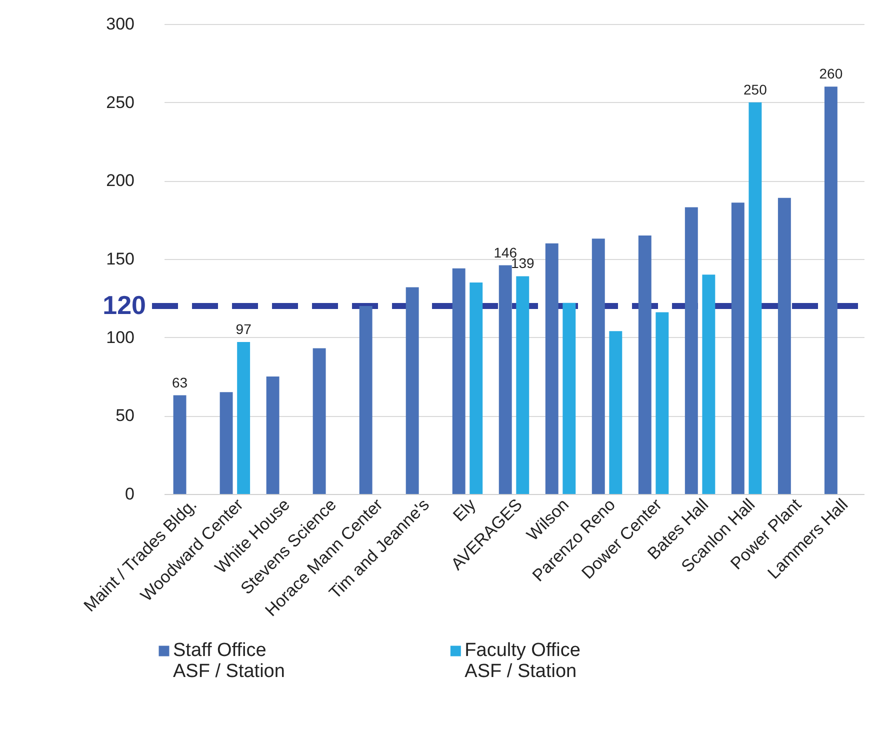 The height and width of the screenshot is (753, 884). What do you see at coordinates (129, 494) in the screenshot?
I see `y-tick-label: 0` at bounding box center [129, 494].